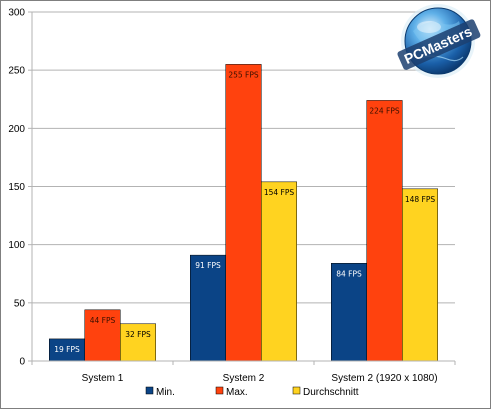 This screenshot has width=491, height=409. What do you see at coordinates (165, 392) in the screenshot?
I see `legend-label: Min.` at bounding box center [165, 392].